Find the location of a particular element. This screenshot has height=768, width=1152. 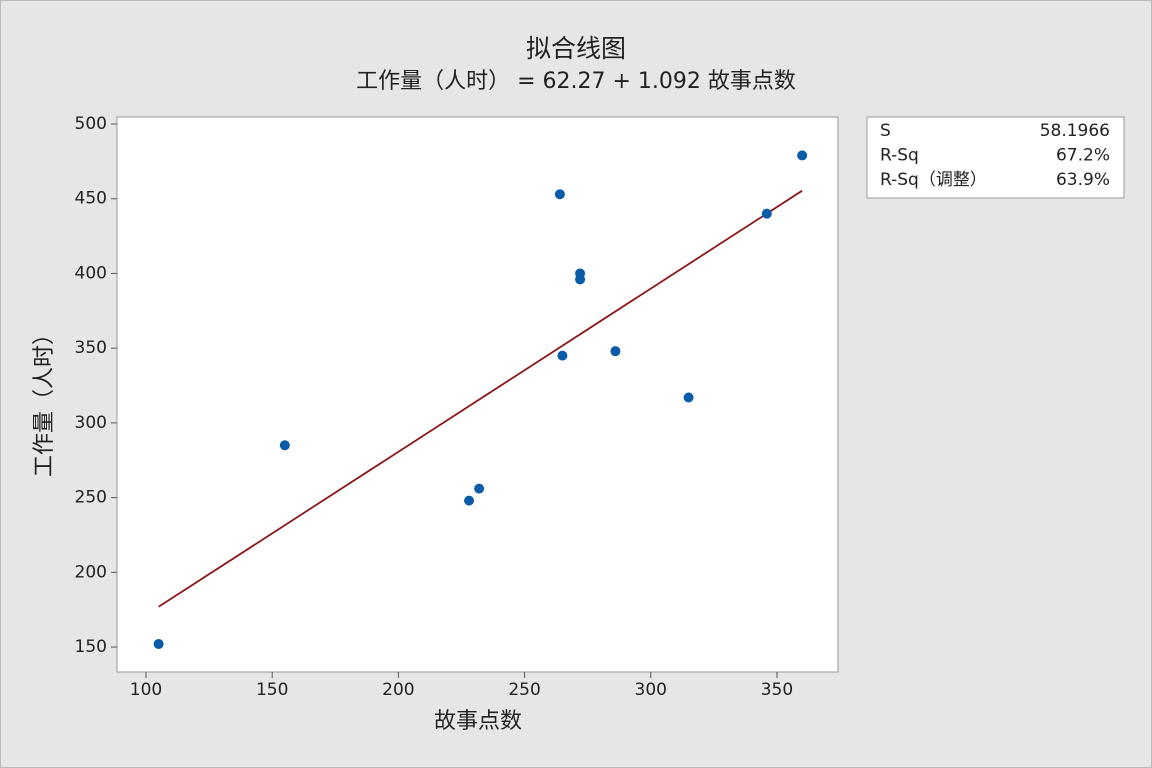

y-tick-label: 450 is located at coordinates (91, 199).